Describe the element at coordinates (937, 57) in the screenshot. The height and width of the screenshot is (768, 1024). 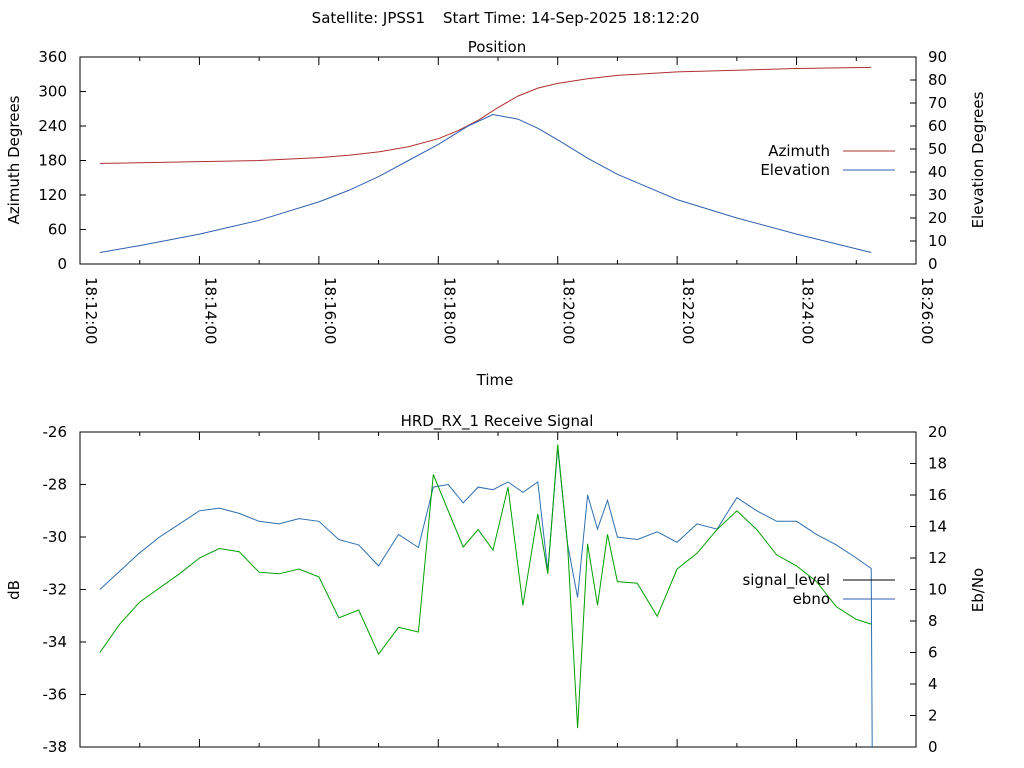
I see `right-tick-label: 90` at that location.